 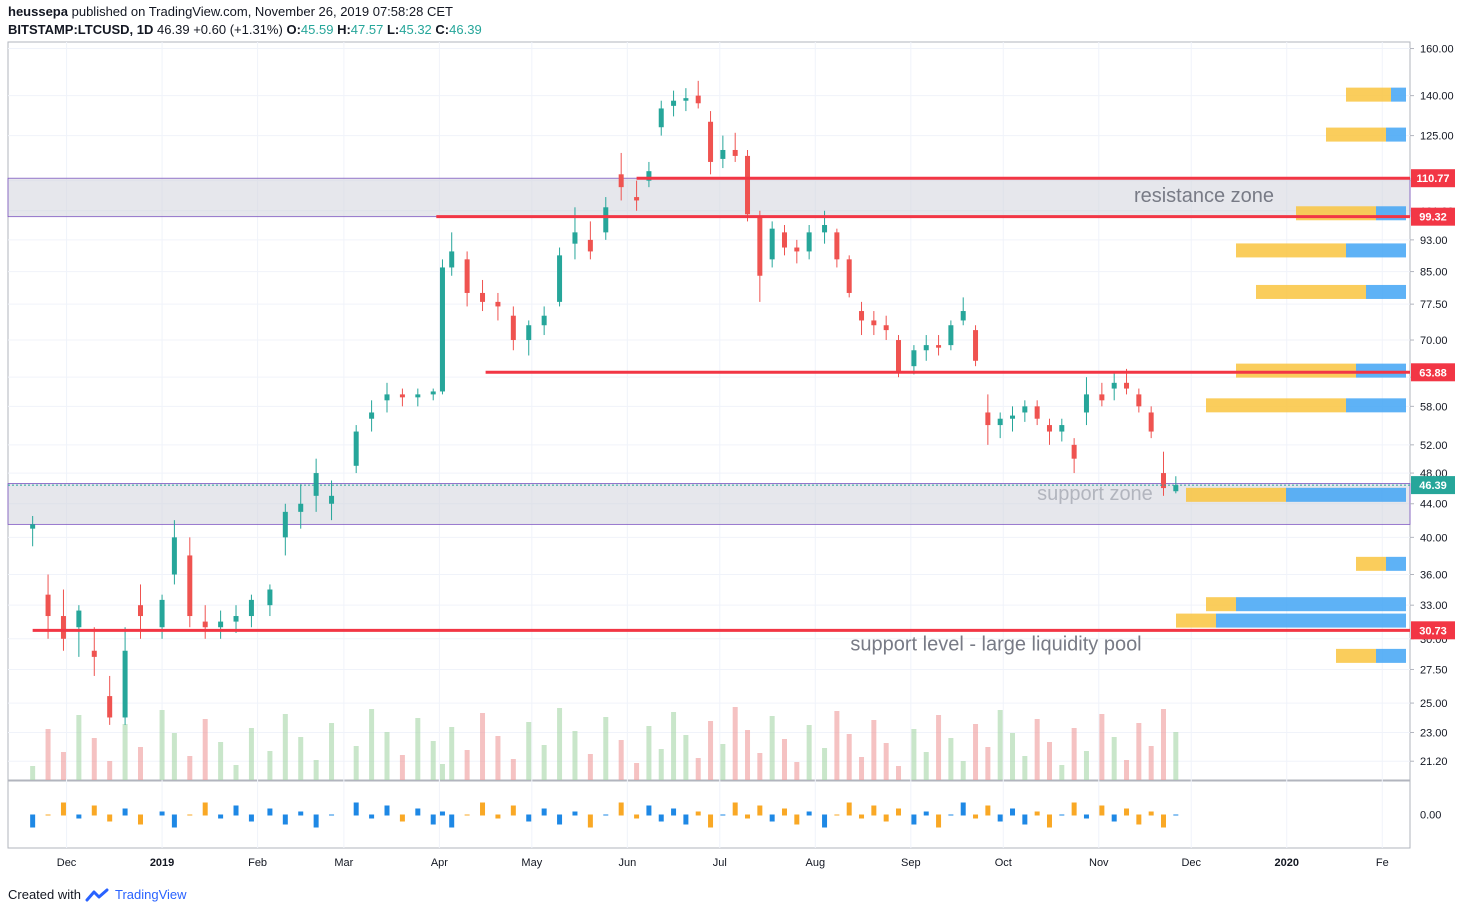 What do you see at coordinates (1433, 631) in the screenshot?
I see `price-label: 30.73` at bounding box center [1433, 631].